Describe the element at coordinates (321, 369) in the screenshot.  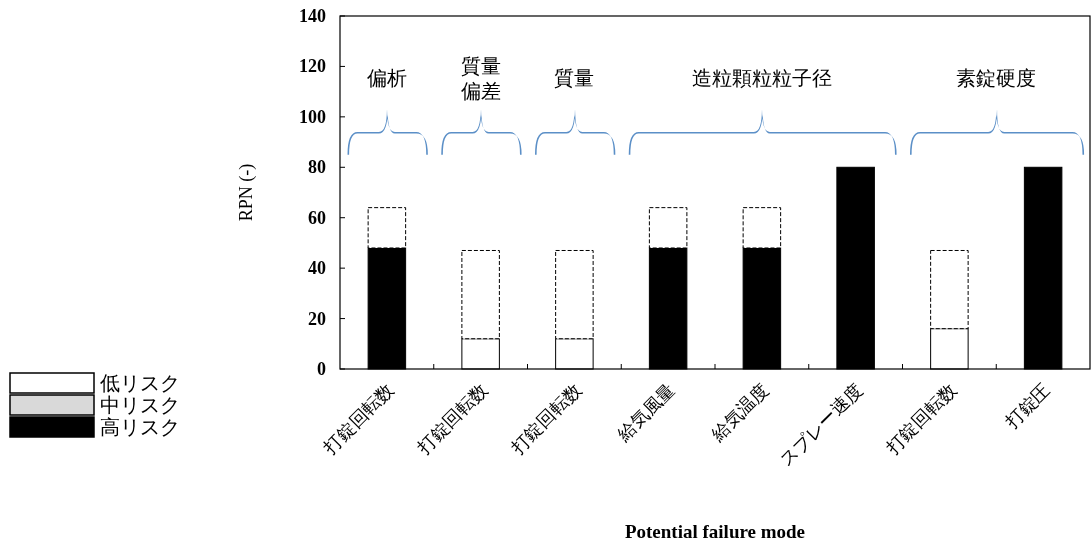
I see `y-tick-label: 0` at that location.